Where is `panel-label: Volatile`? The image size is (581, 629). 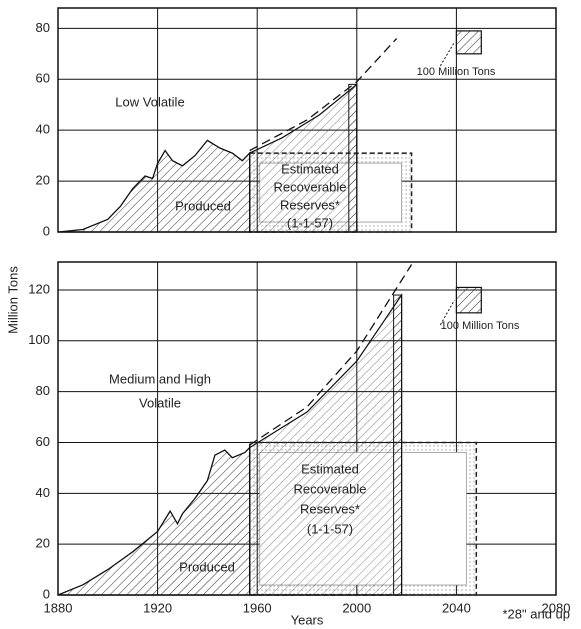 panel-label: Volatile is located at coordinates (160, 402).